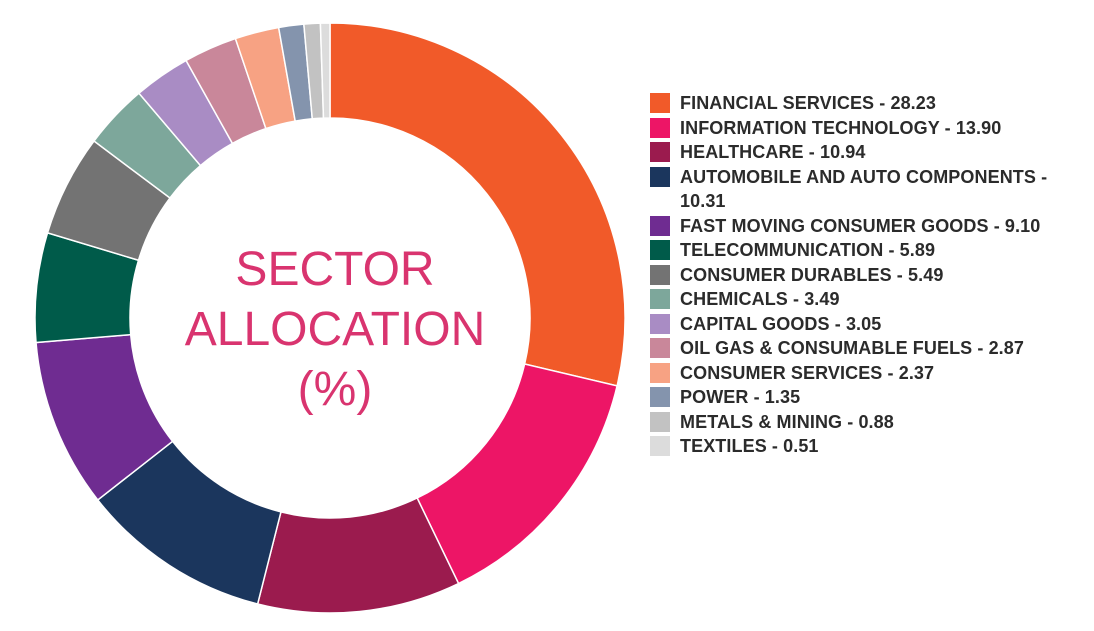 The height and width of the screenshot is (631, 1094). I want to click on chart-title-line-2: ALLOCATION, so click(335, 329).